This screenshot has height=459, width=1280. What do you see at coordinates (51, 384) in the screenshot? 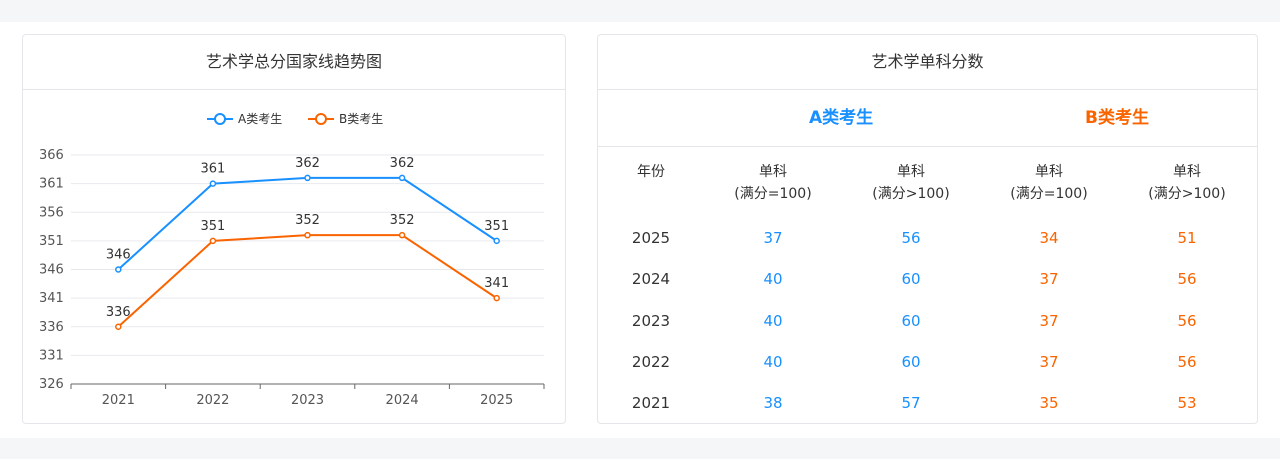
I see `y-tick-label: 326` at bounding box center [51, 384].